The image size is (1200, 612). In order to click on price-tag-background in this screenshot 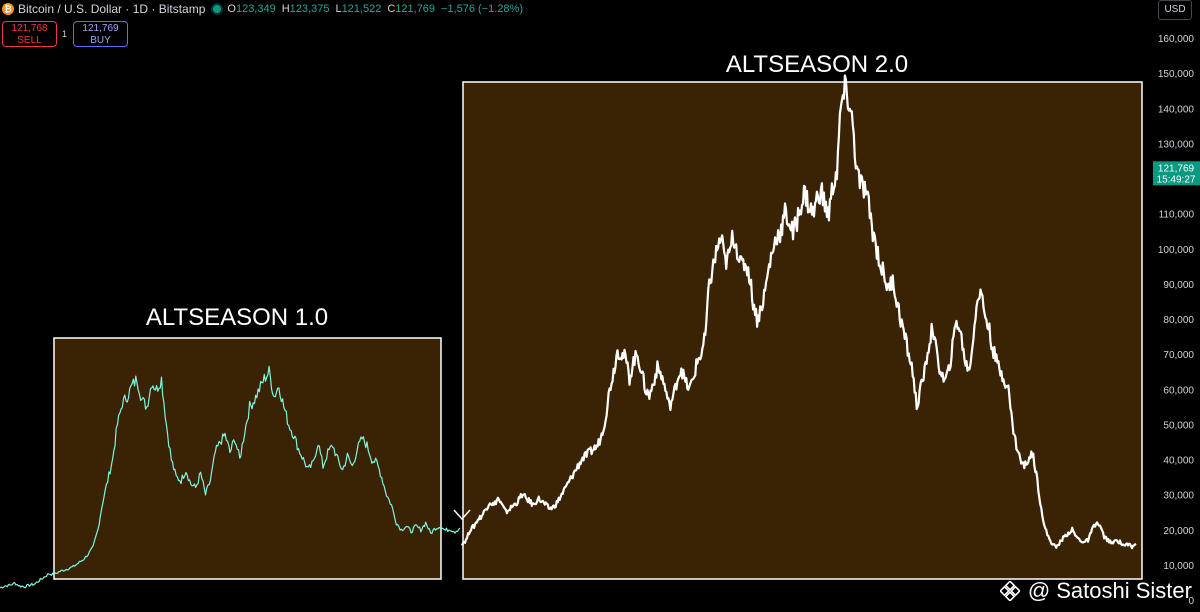, I will do `click(1176, 173)`.